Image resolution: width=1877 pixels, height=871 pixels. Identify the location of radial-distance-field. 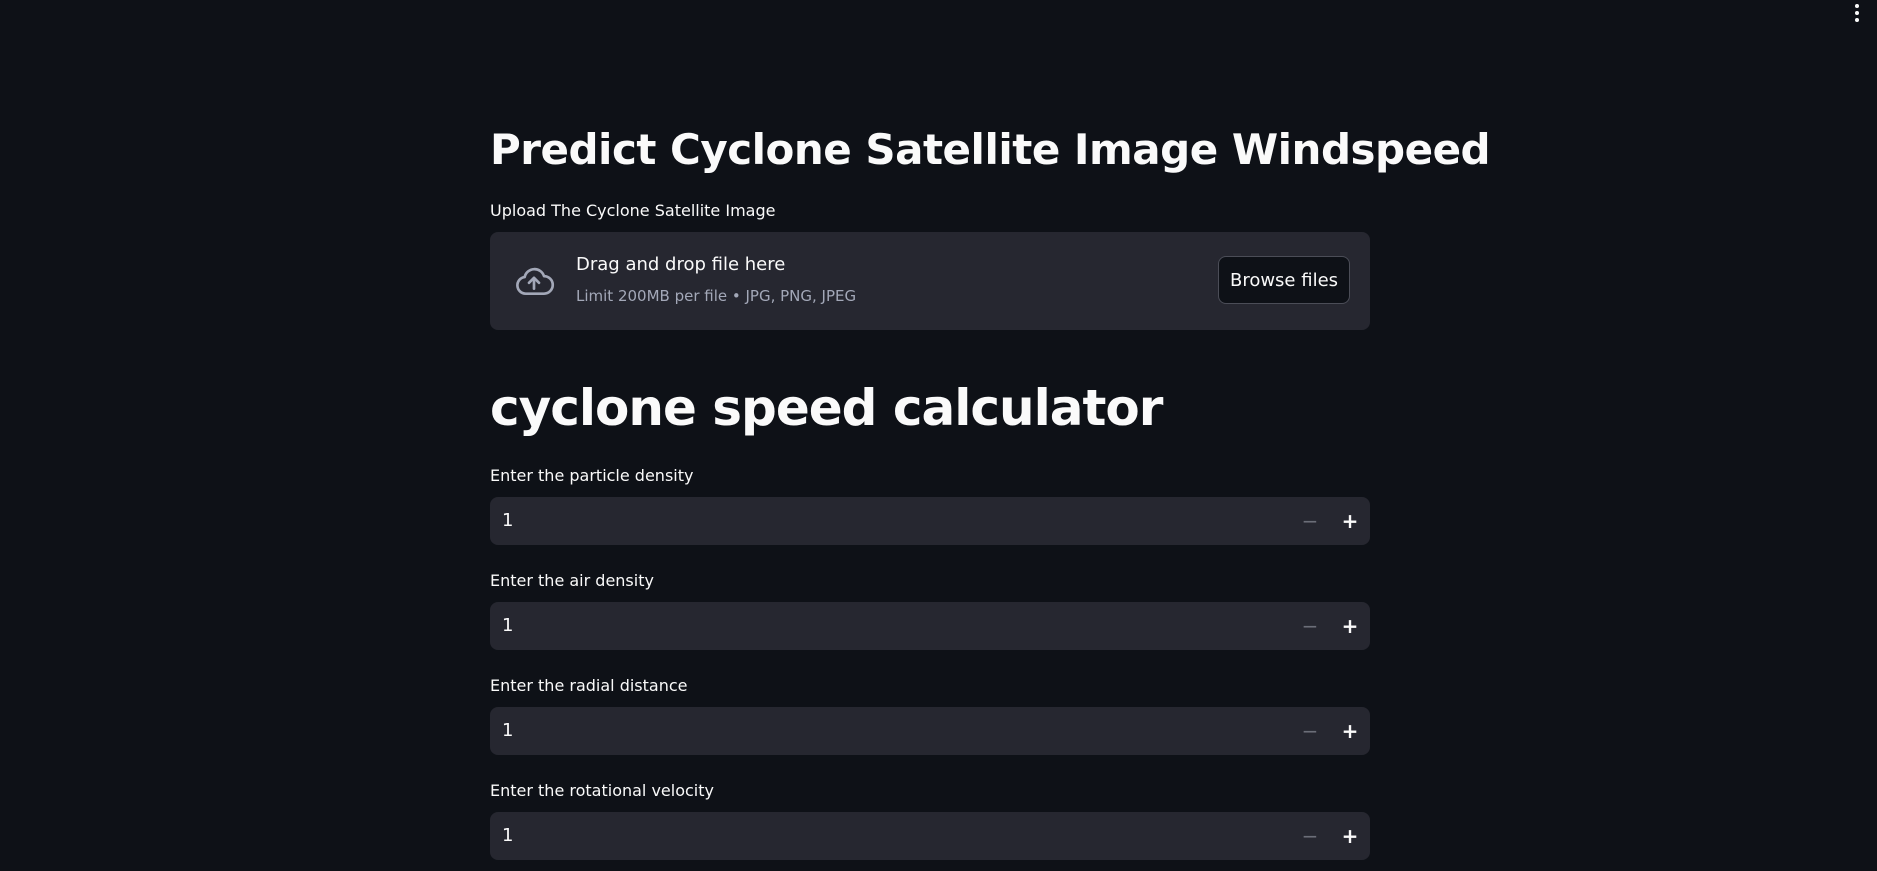
(892, 731).